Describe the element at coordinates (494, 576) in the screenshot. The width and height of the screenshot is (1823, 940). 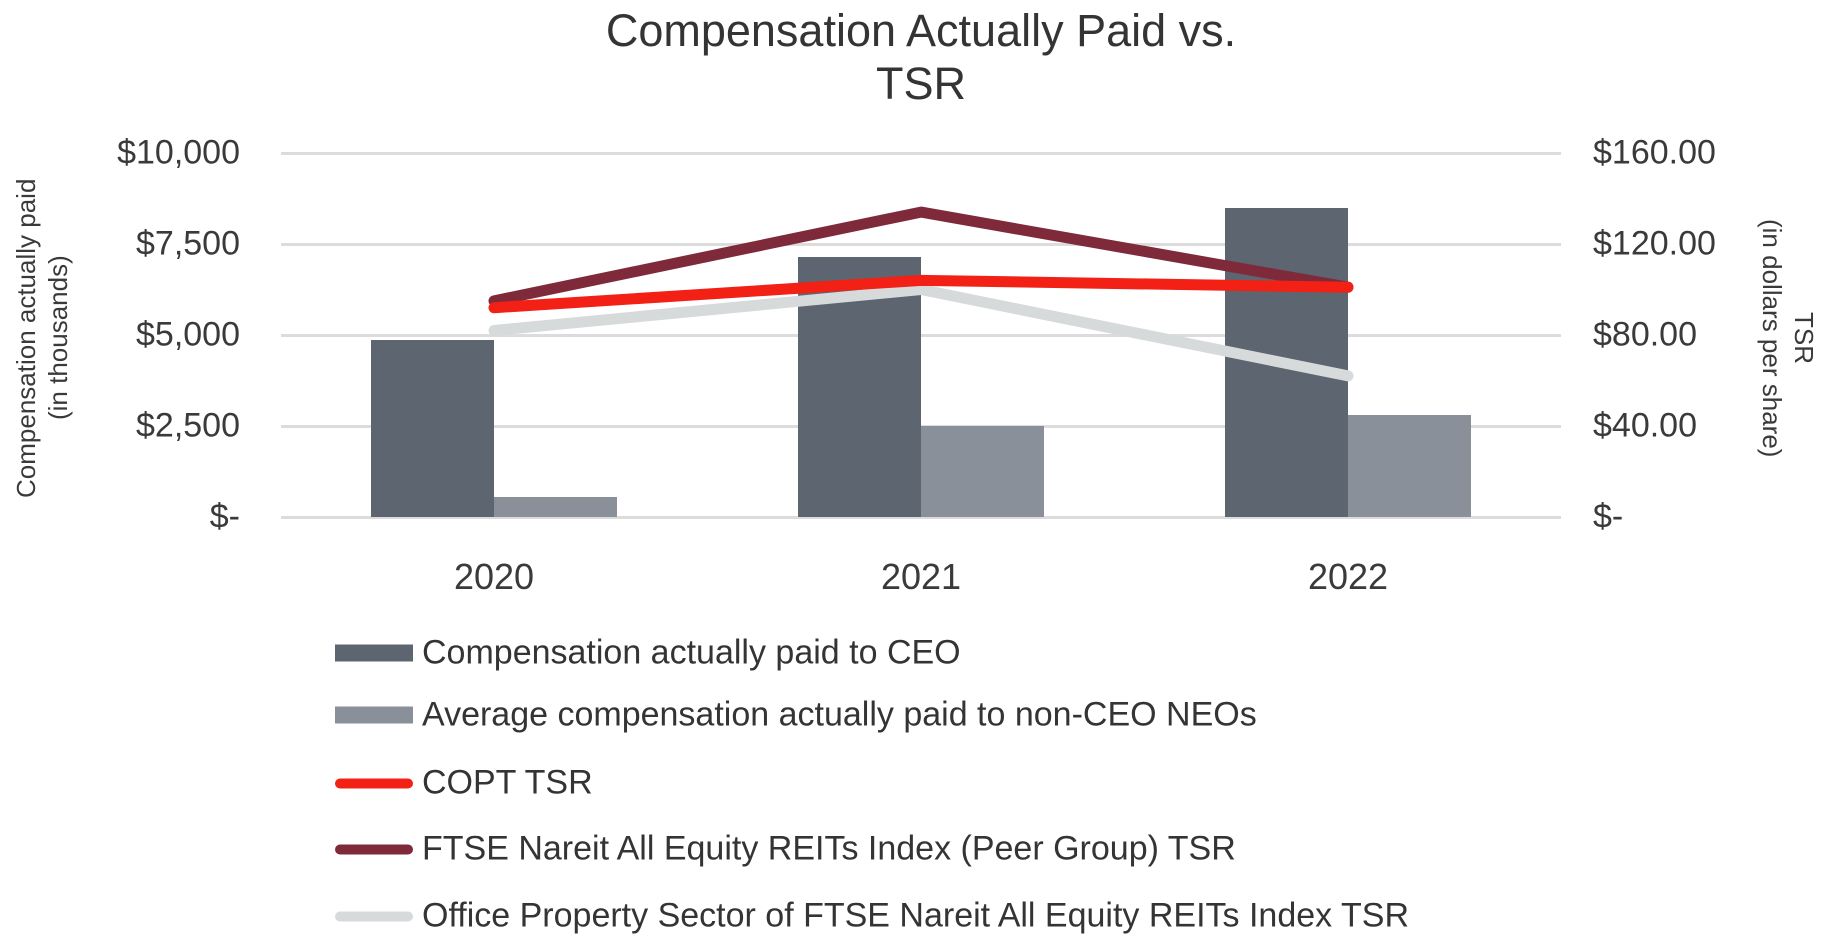
I see `x-axis-label-2020: 2020` at that location.